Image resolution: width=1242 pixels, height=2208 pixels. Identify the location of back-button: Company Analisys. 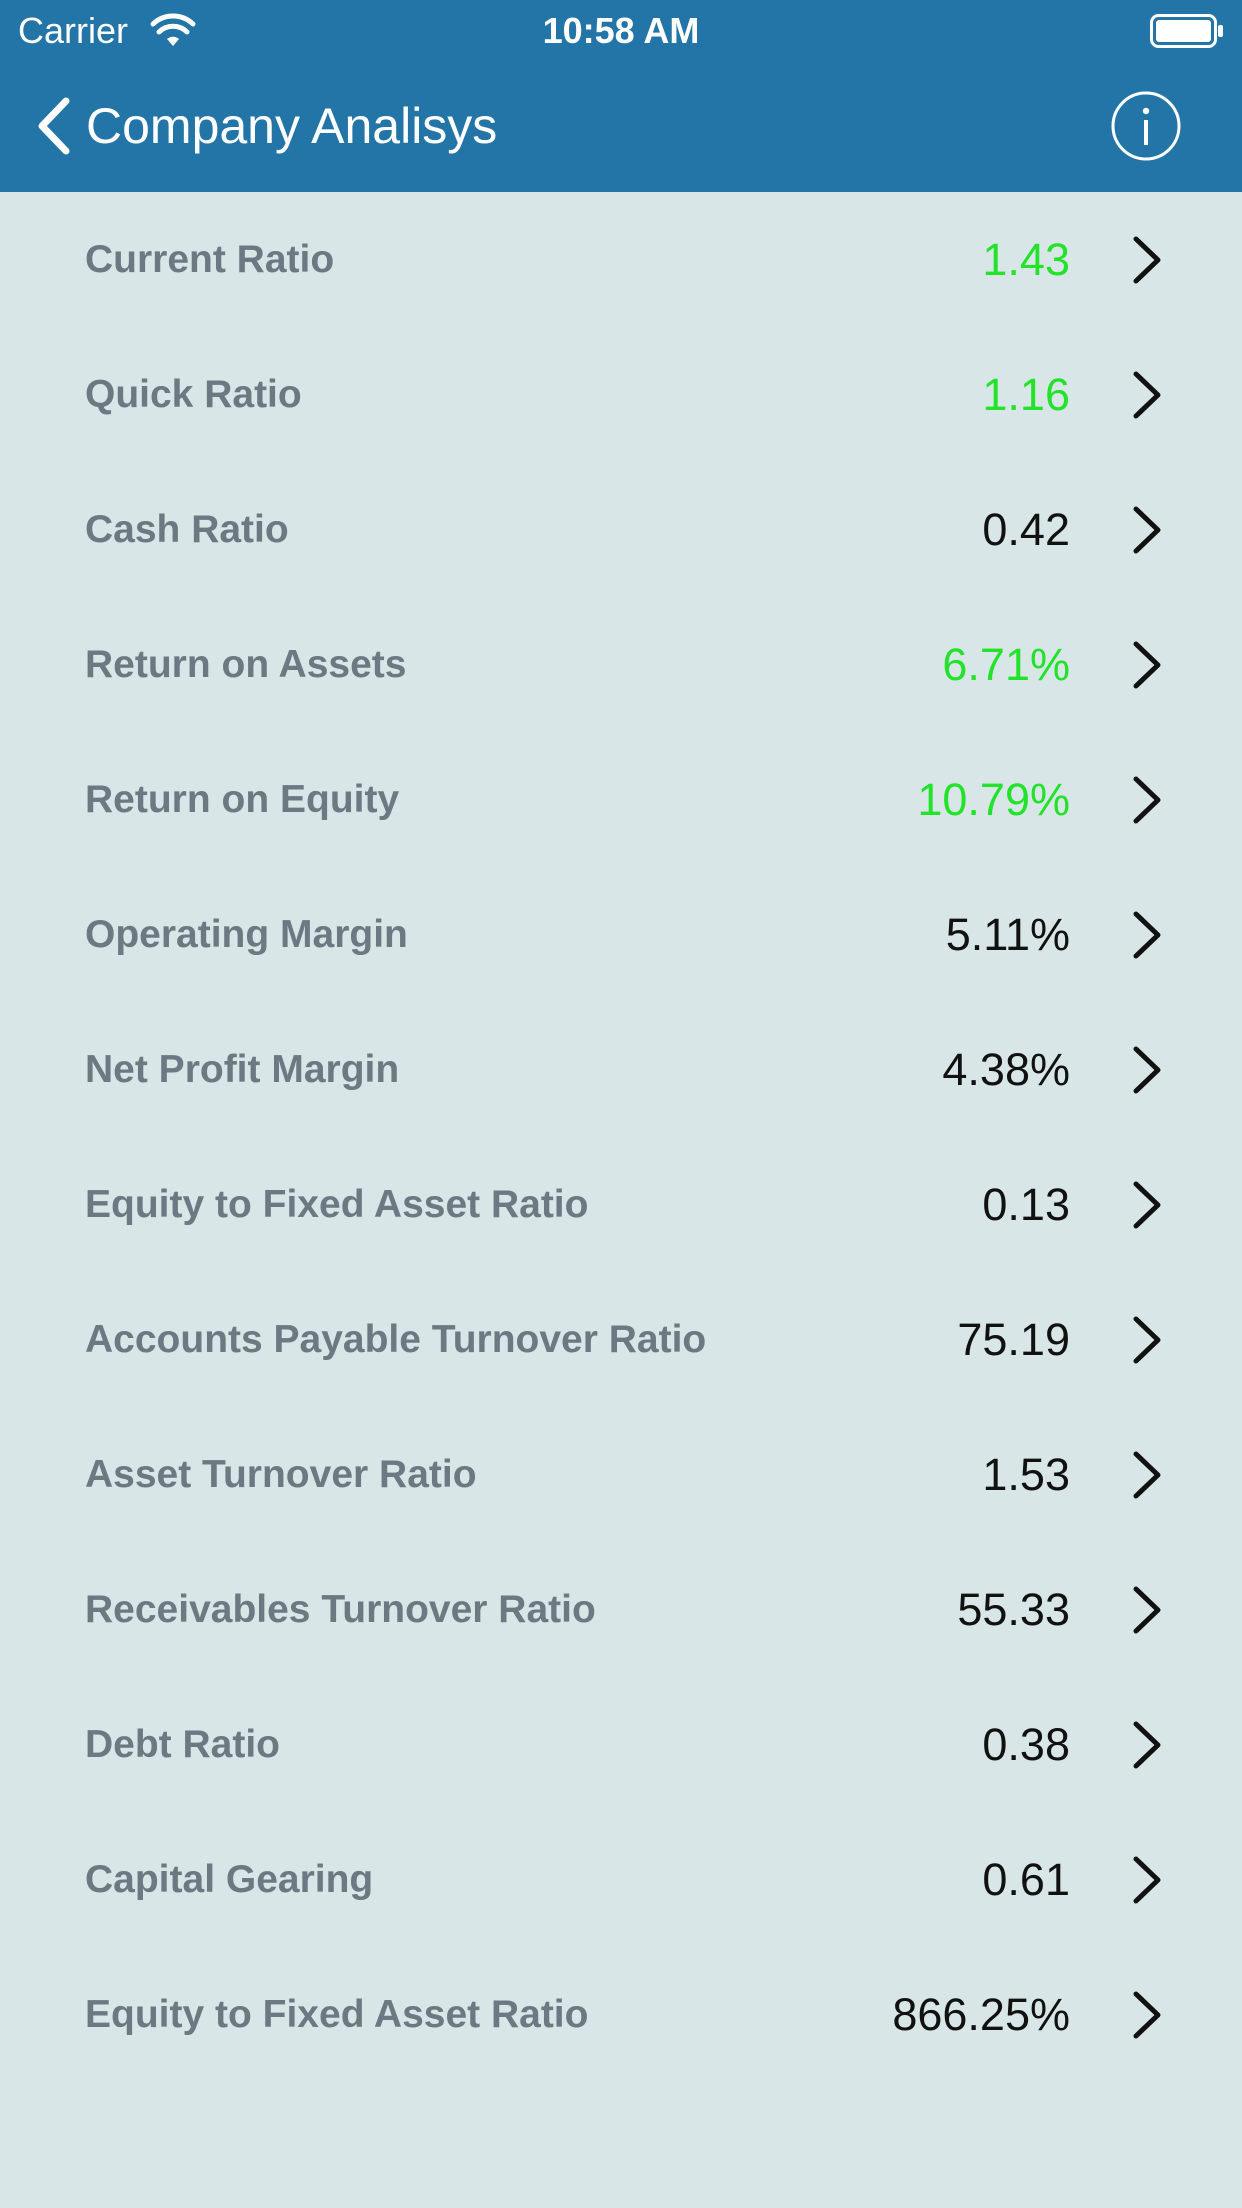
(265, 126).